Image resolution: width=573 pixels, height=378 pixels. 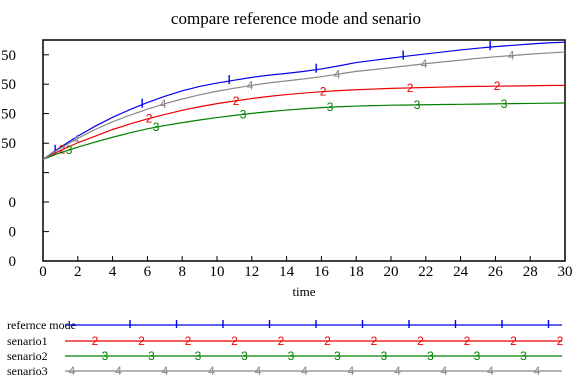 I want to click on x-tick-label: 18, so click(x=356, y=272).